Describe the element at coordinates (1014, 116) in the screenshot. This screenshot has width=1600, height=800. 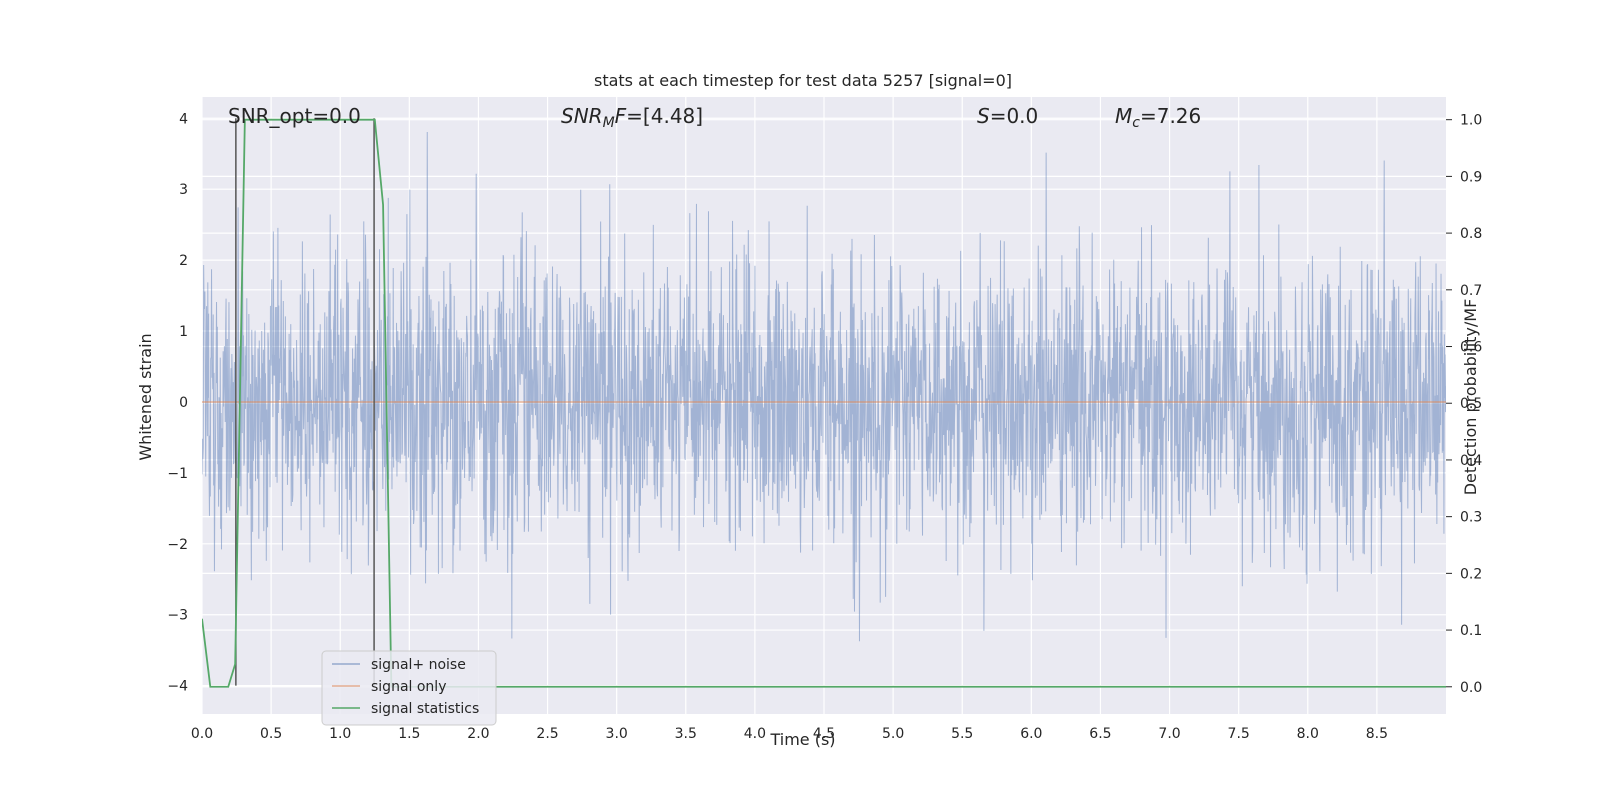
I see `annotation-s-value: =0.0` at that location.